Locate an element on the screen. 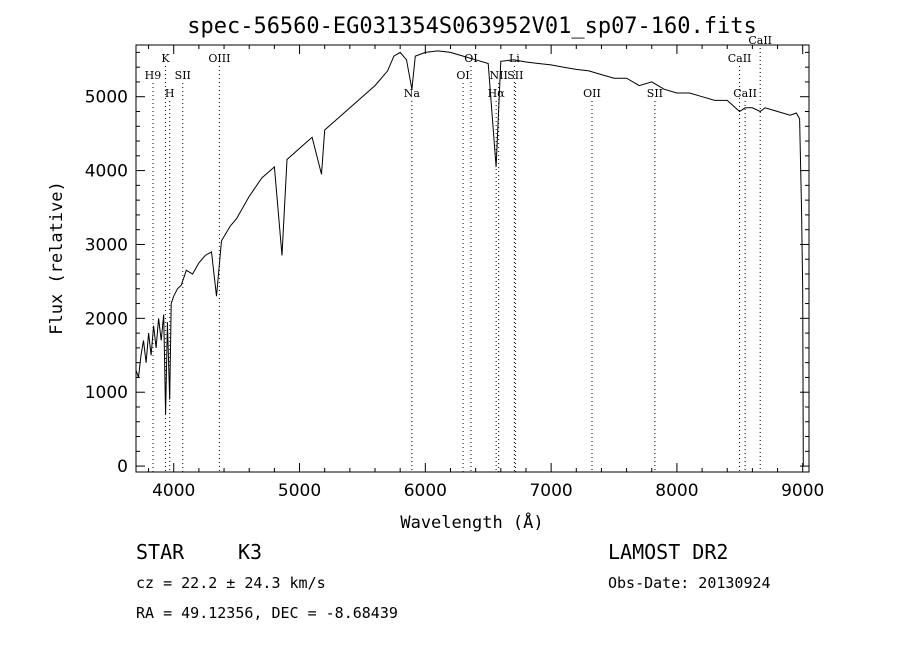 This screenshot has height=650, width=900. ra-dec-coordinates: RA = 49.12356, DEC = -8.68439 is located at coordinates (267, 613).